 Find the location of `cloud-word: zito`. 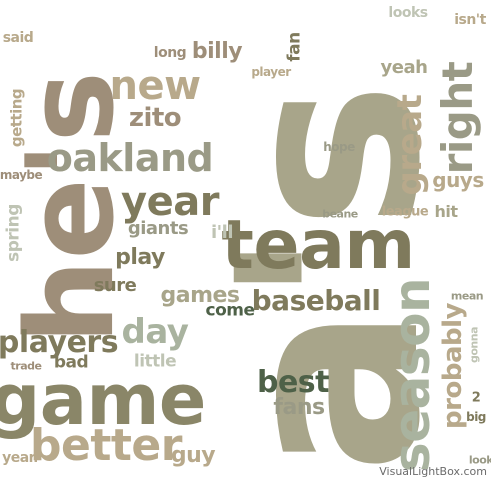

cloud-word: zito is located at coordinates (155, 118).